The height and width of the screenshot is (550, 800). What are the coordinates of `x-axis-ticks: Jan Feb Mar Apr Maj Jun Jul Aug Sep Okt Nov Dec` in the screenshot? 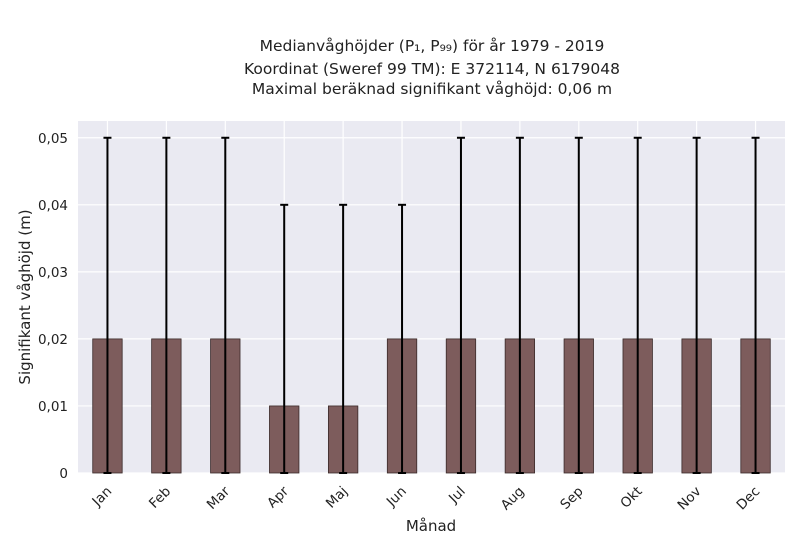 It's located at (426, 498).